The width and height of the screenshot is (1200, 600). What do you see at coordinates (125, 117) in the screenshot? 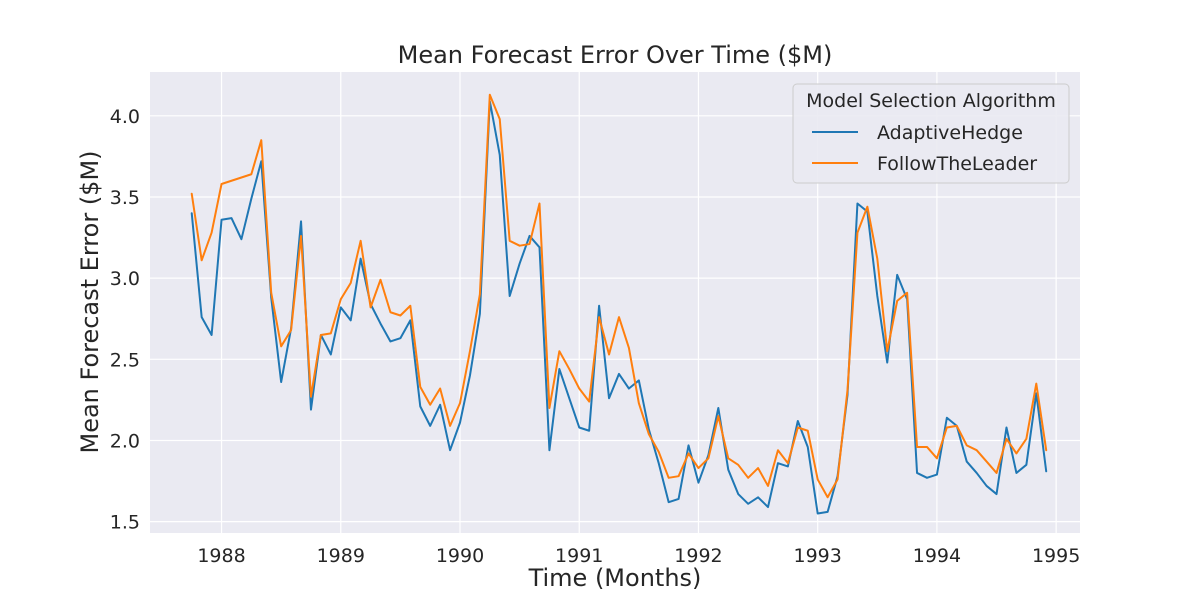
I see `y-tick-label: 4.0` at bounding box center [125, 117].